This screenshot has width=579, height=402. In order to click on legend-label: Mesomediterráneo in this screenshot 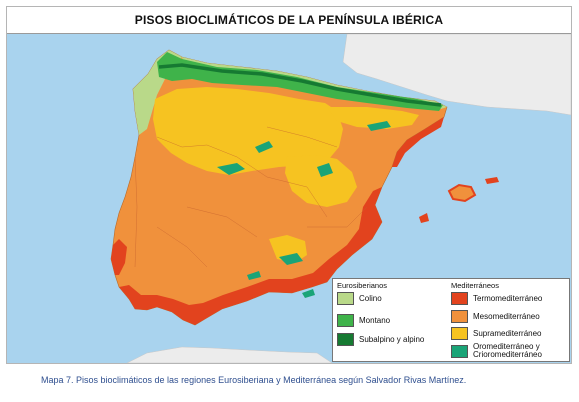, I will do `click(506, 316)`.